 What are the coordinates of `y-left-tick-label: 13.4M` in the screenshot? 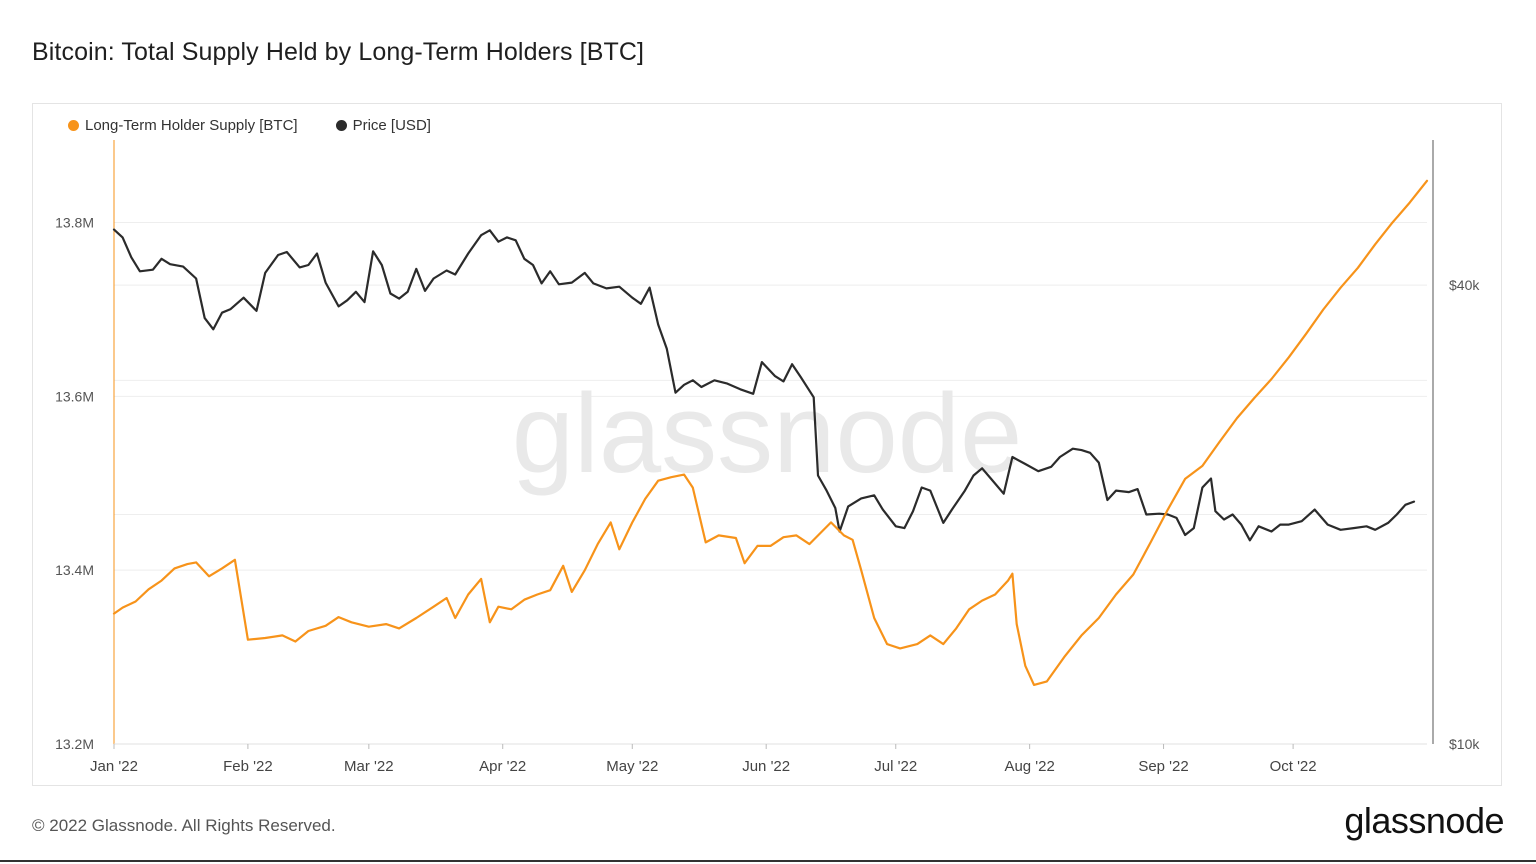 It's located at (74, 570).